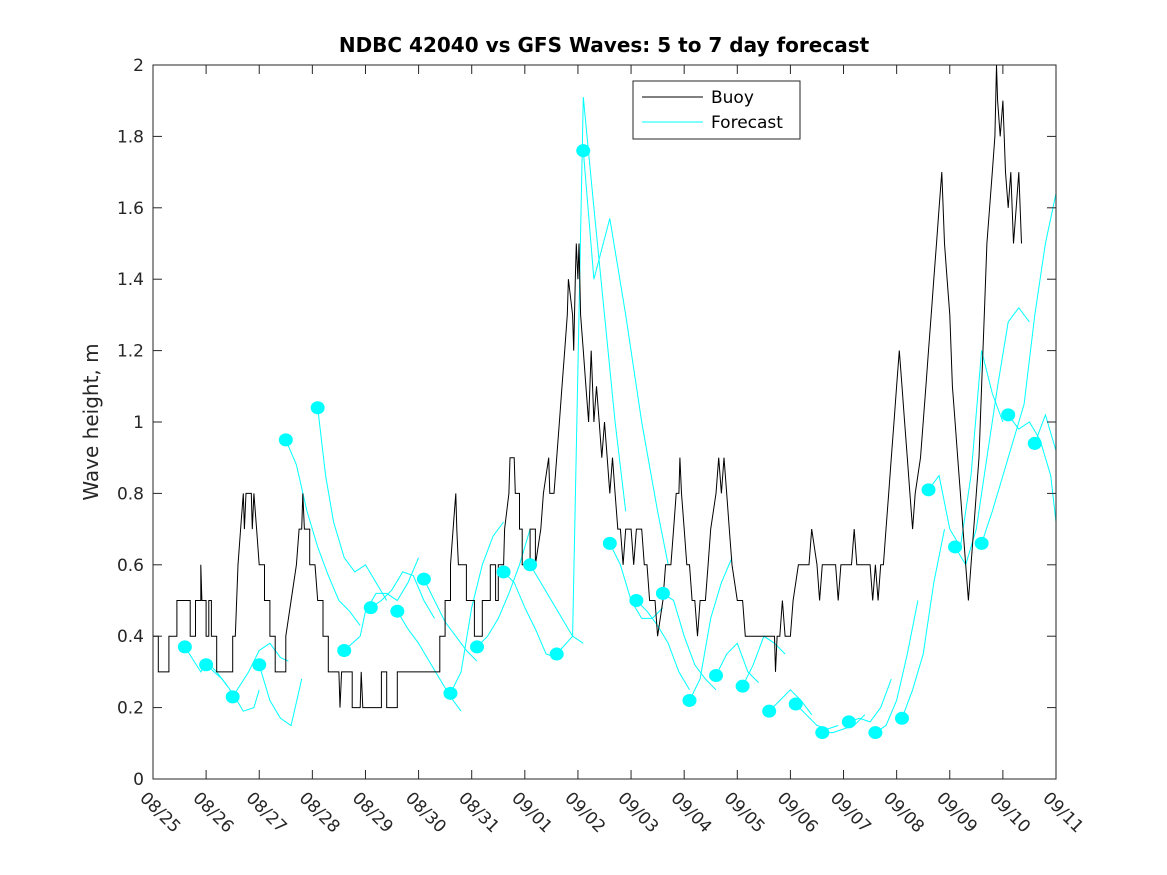  What do you see at coordinates (850, 812) in the screenshot?
I see `x-tick-label: 09/07` at bounding box center [850, 812].